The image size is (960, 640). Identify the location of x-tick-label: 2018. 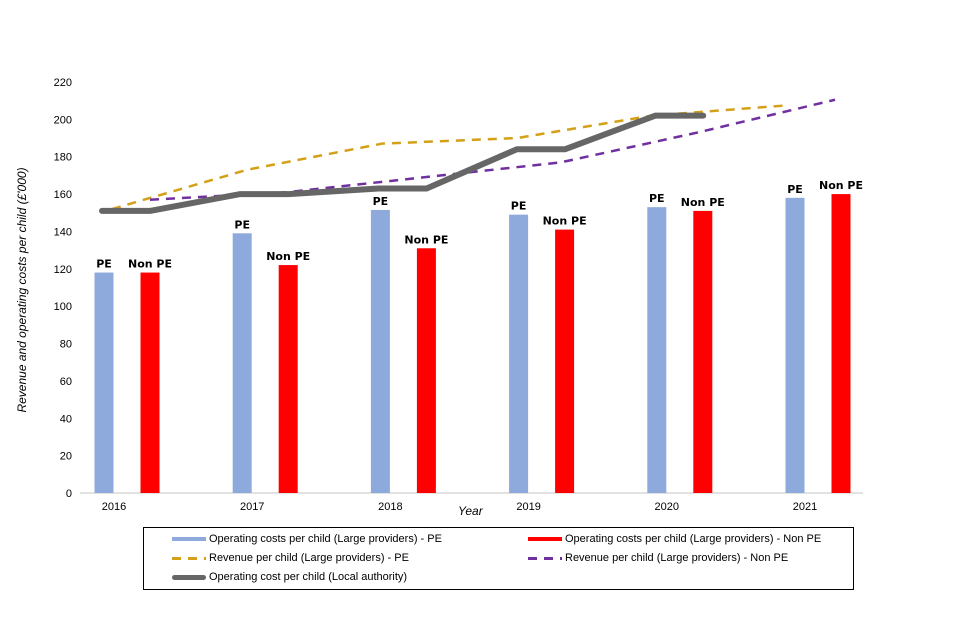
(390, 507).